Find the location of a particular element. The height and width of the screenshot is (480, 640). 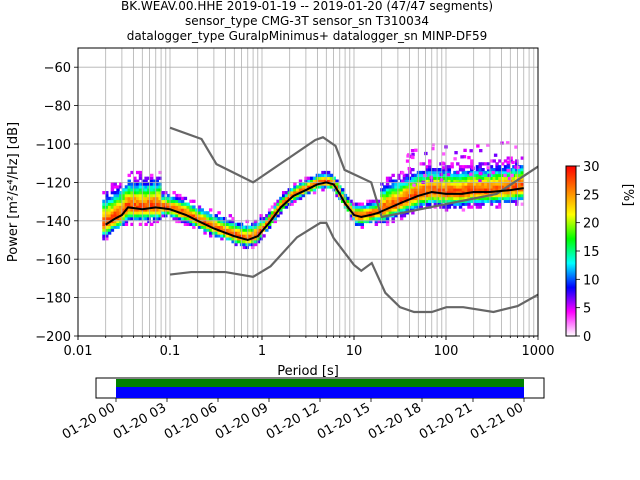

availability-band-blue is located at coordinates (320, 392).